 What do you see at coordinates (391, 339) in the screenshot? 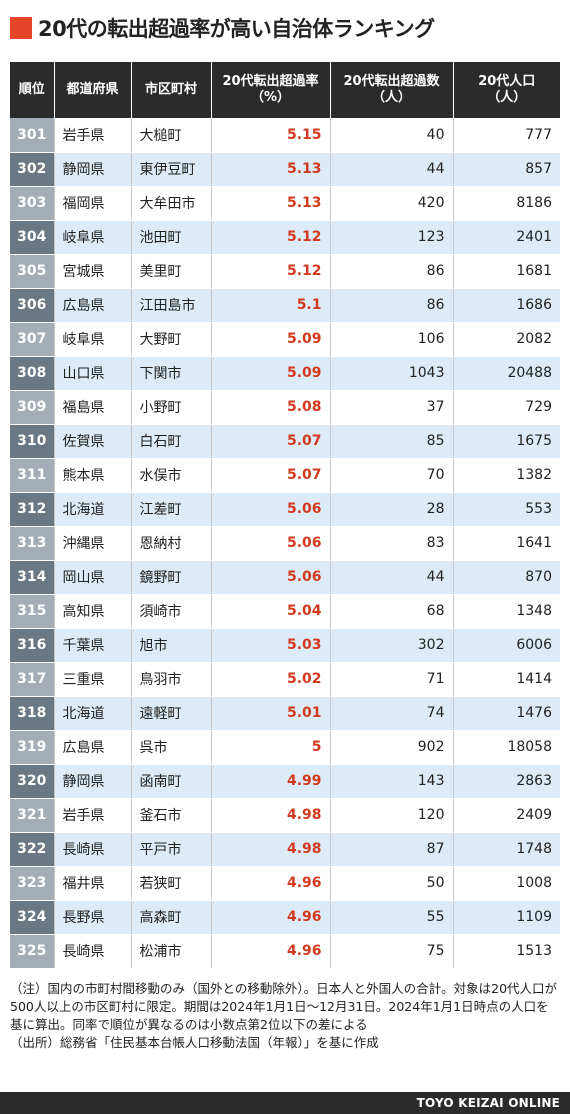
I see `cell-excess: 106` at bounding box center [391, 339].